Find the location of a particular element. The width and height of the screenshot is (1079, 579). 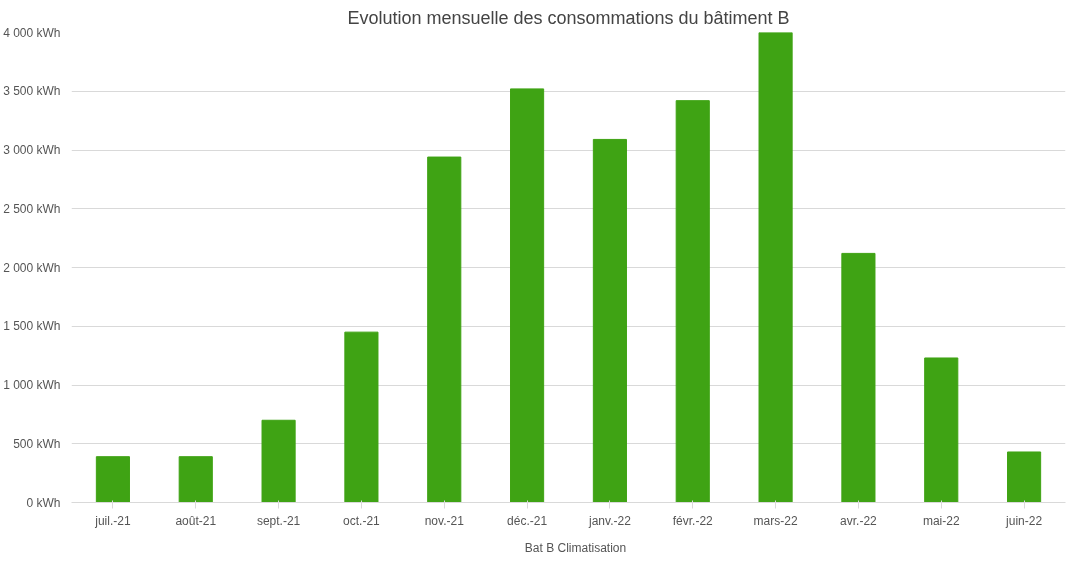

y-tick-label: 0 kWh is located at coordinates (43, 502).